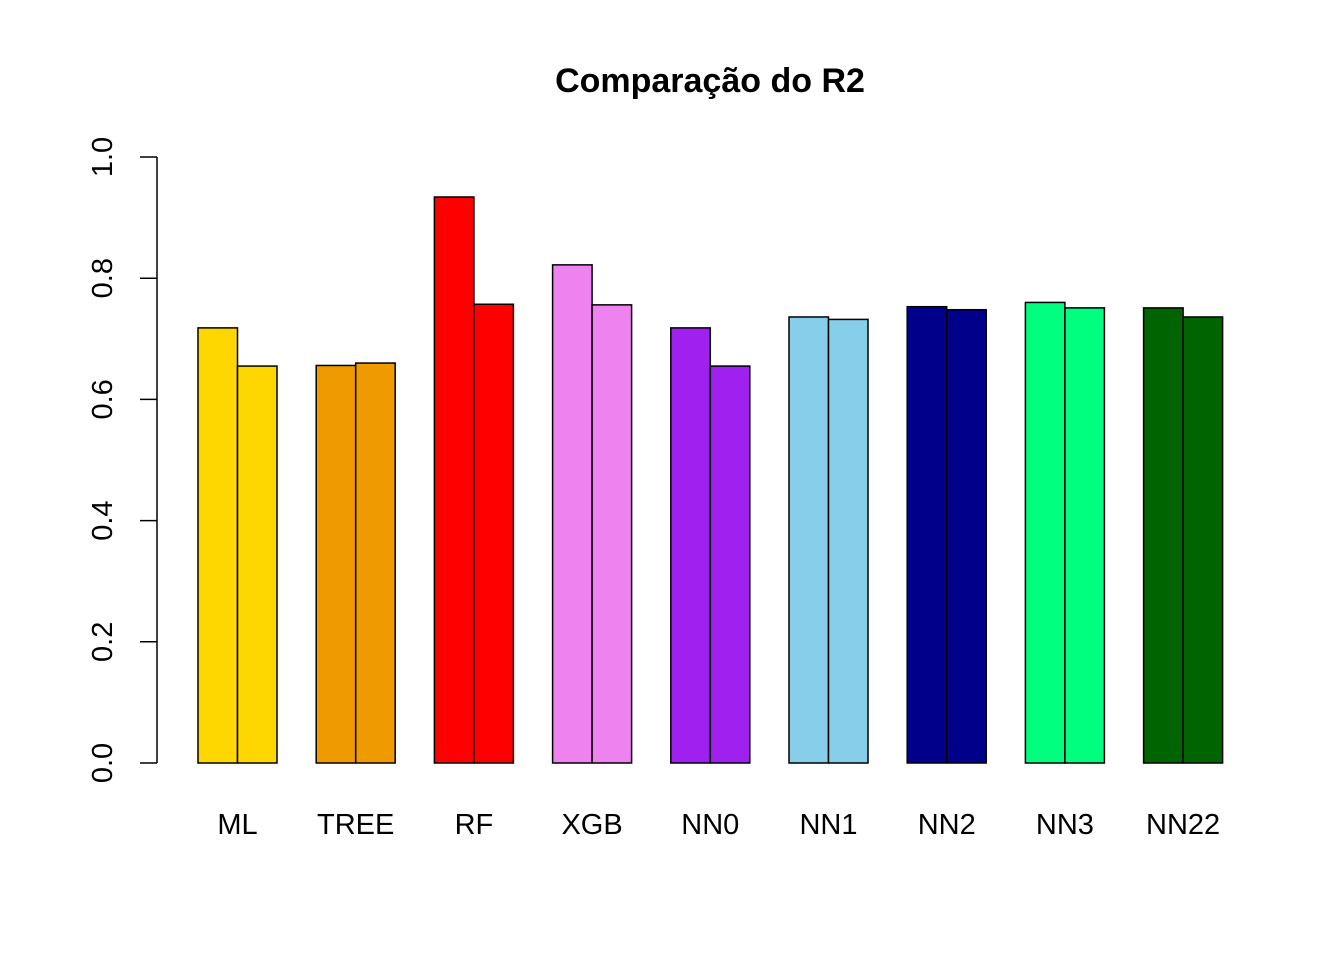  Describe the element at coordinates (237, 825) in the screenshot. I see `x-tick-label: ML` at that location.